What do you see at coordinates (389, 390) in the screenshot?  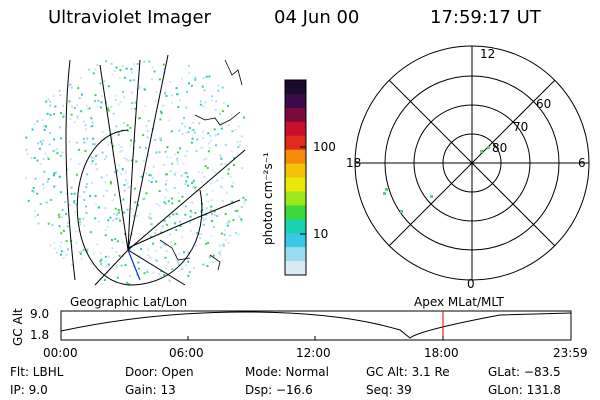 I see `seq-info: Seq: 39` at bounding box center [389, 390].